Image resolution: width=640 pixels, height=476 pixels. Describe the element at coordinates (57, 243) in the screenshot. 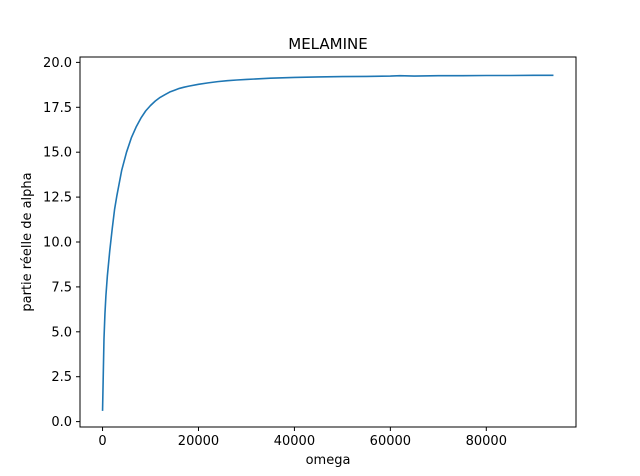

I see `y-tick-label: 10.0` at that location.